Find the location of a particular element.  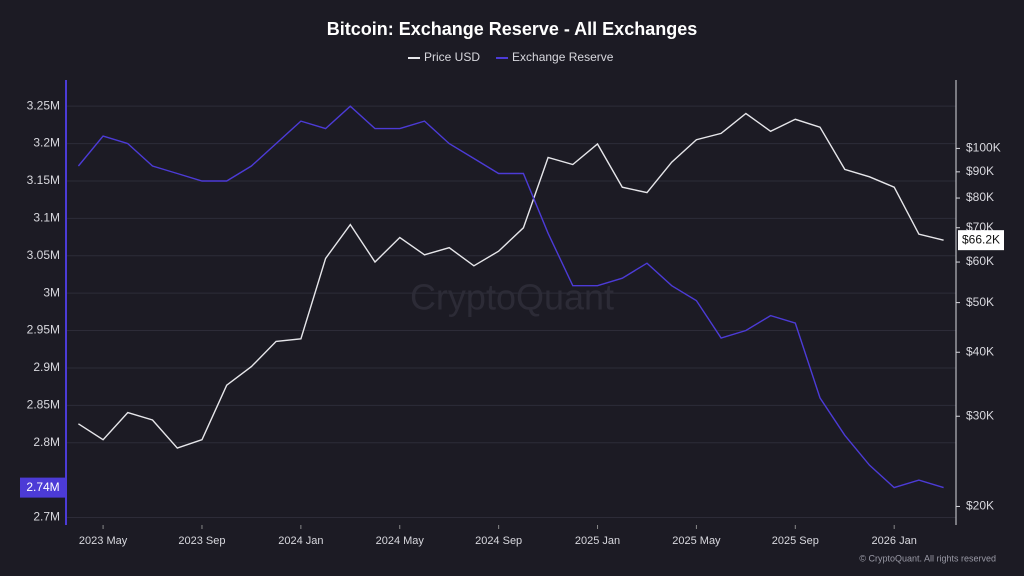

y-tick-label: 2.8M is located at coordinates (46, 442).